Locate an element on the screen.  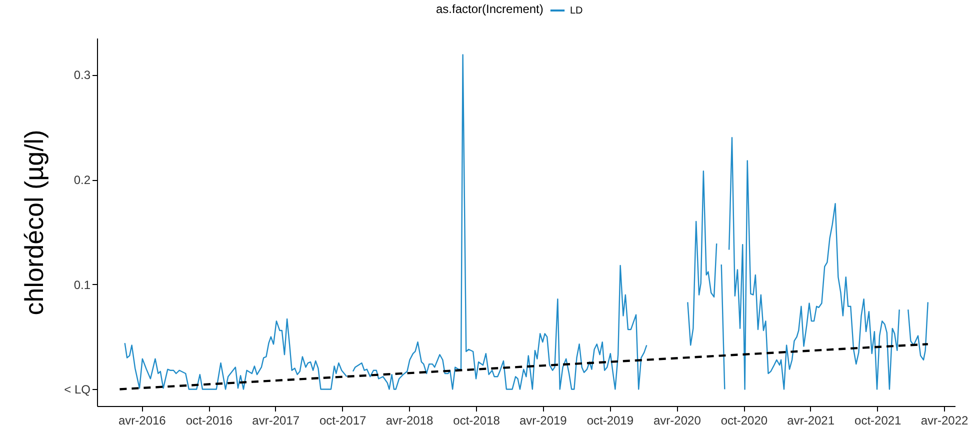
x-tick-label: oct-2020 is located at coordinates (744, 421).